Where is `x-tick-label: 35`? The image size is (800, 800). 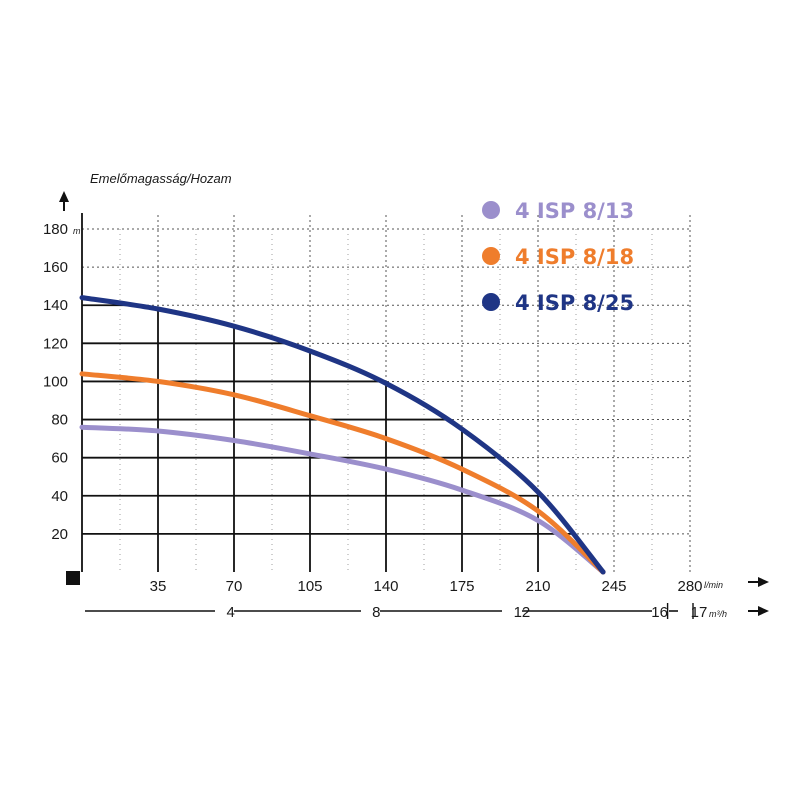
x-tick-label: 35 is located at coordinates (158, 586).